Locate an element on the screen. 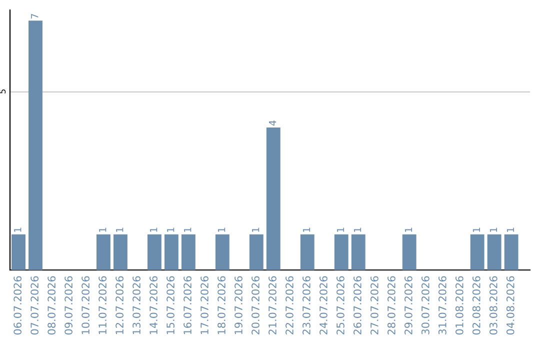 This screenshot has width=540, height=340. x-tick-label: 08.07.2026 is located at coordinates (52, 305).